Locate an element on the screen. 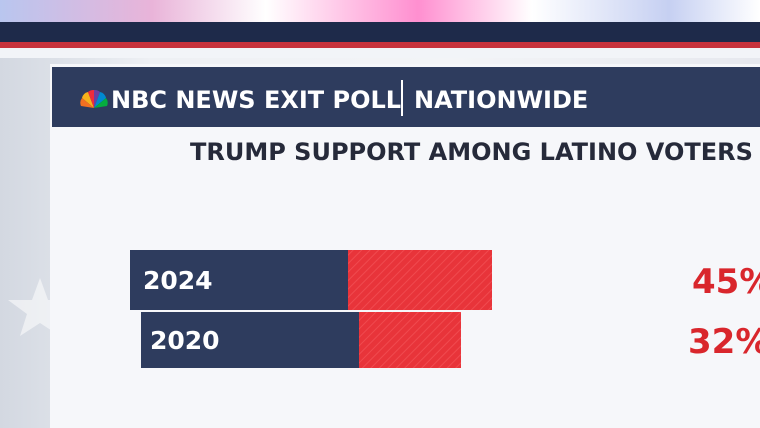 Image resolution: width=760 pixels, height=428 pixels. region-label: NATIONWIDE is located at coordinates (501, 100).